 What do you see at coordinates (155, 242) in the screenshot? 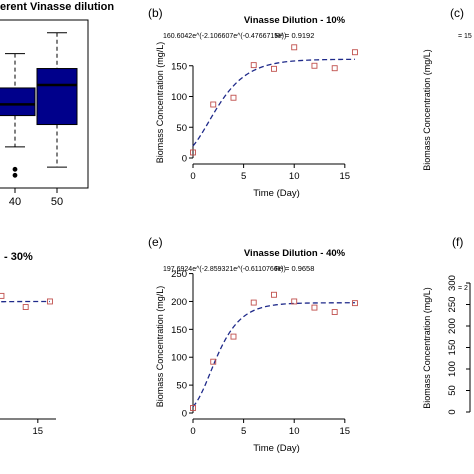
I see `panel-e-label: (e)` at bounding box center [155, 242].